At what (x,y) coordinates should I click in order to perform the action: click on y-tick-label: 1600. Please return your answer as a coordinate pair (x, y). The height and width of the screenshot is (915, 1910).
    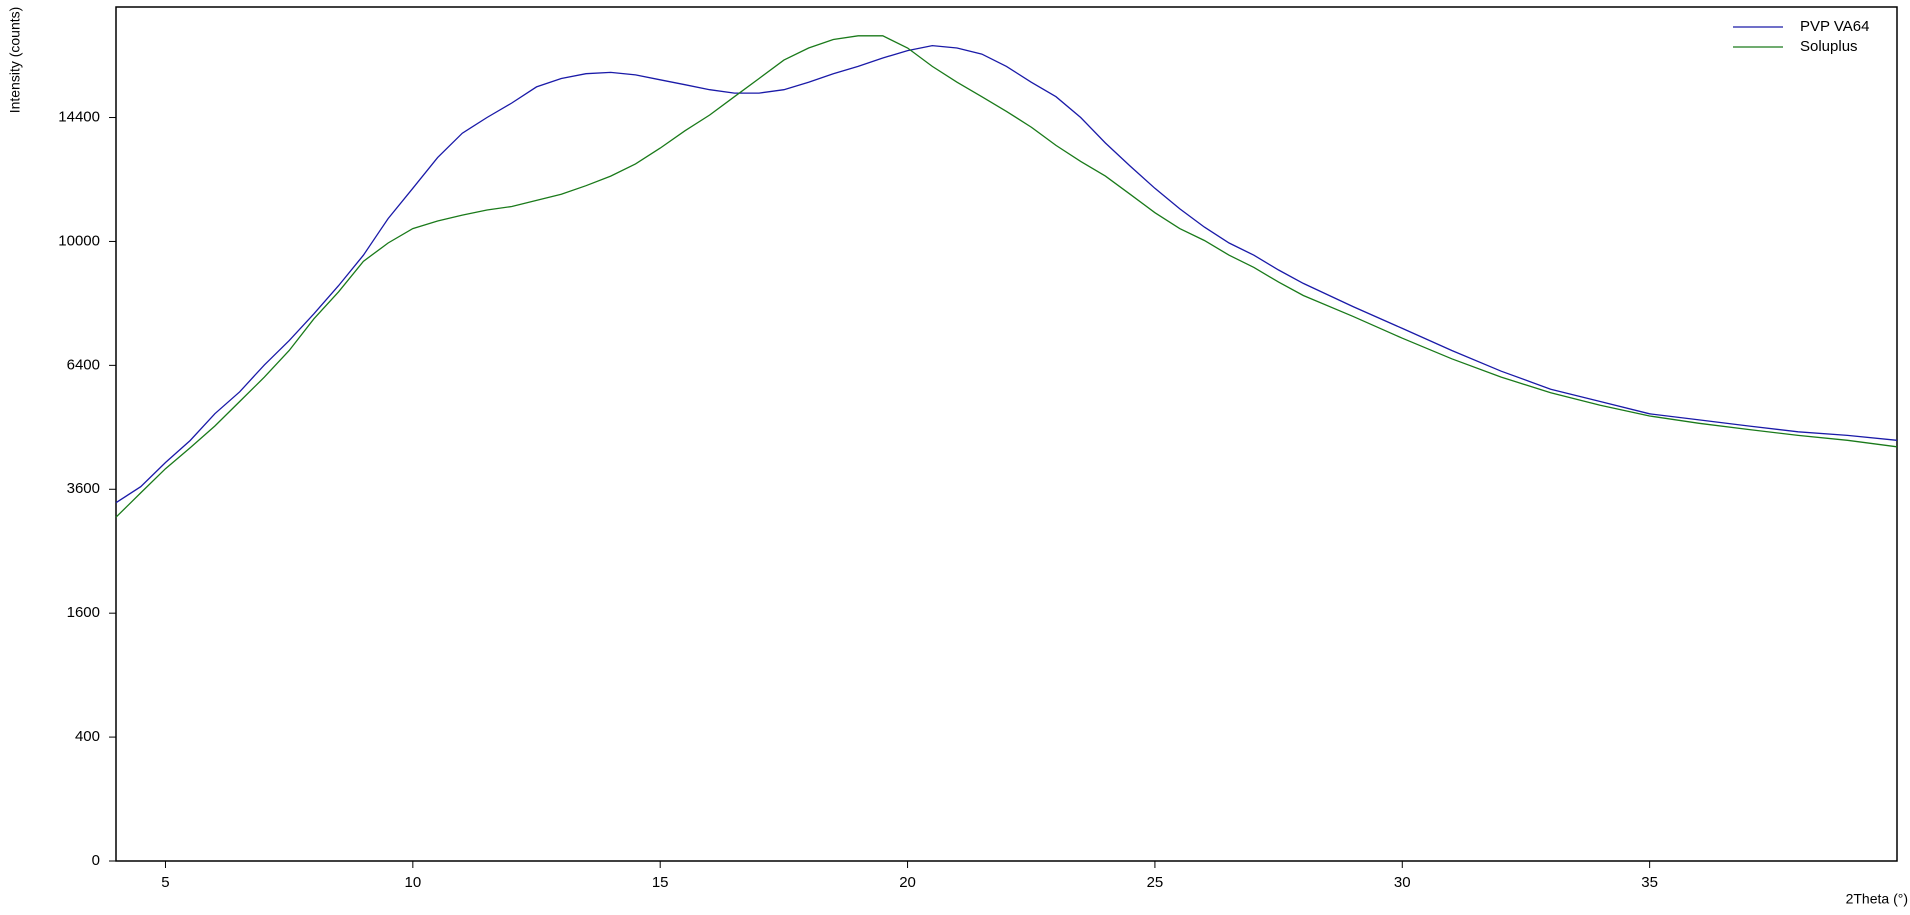
    Looking at the image, I should click on (83, 612).